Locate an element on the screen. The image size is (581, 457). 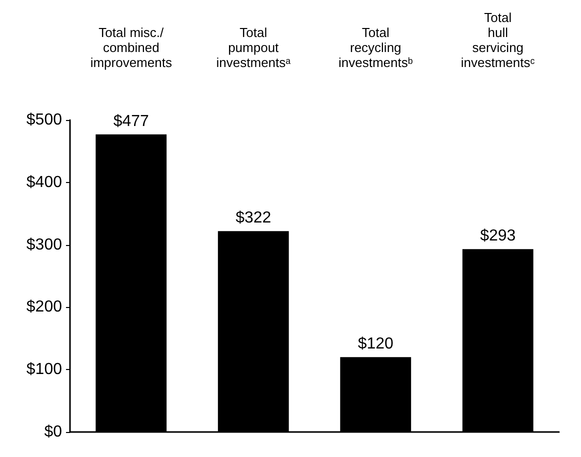
x-tick-label: Total recycling investmentsᵇ is located at coordinates (375, 47).